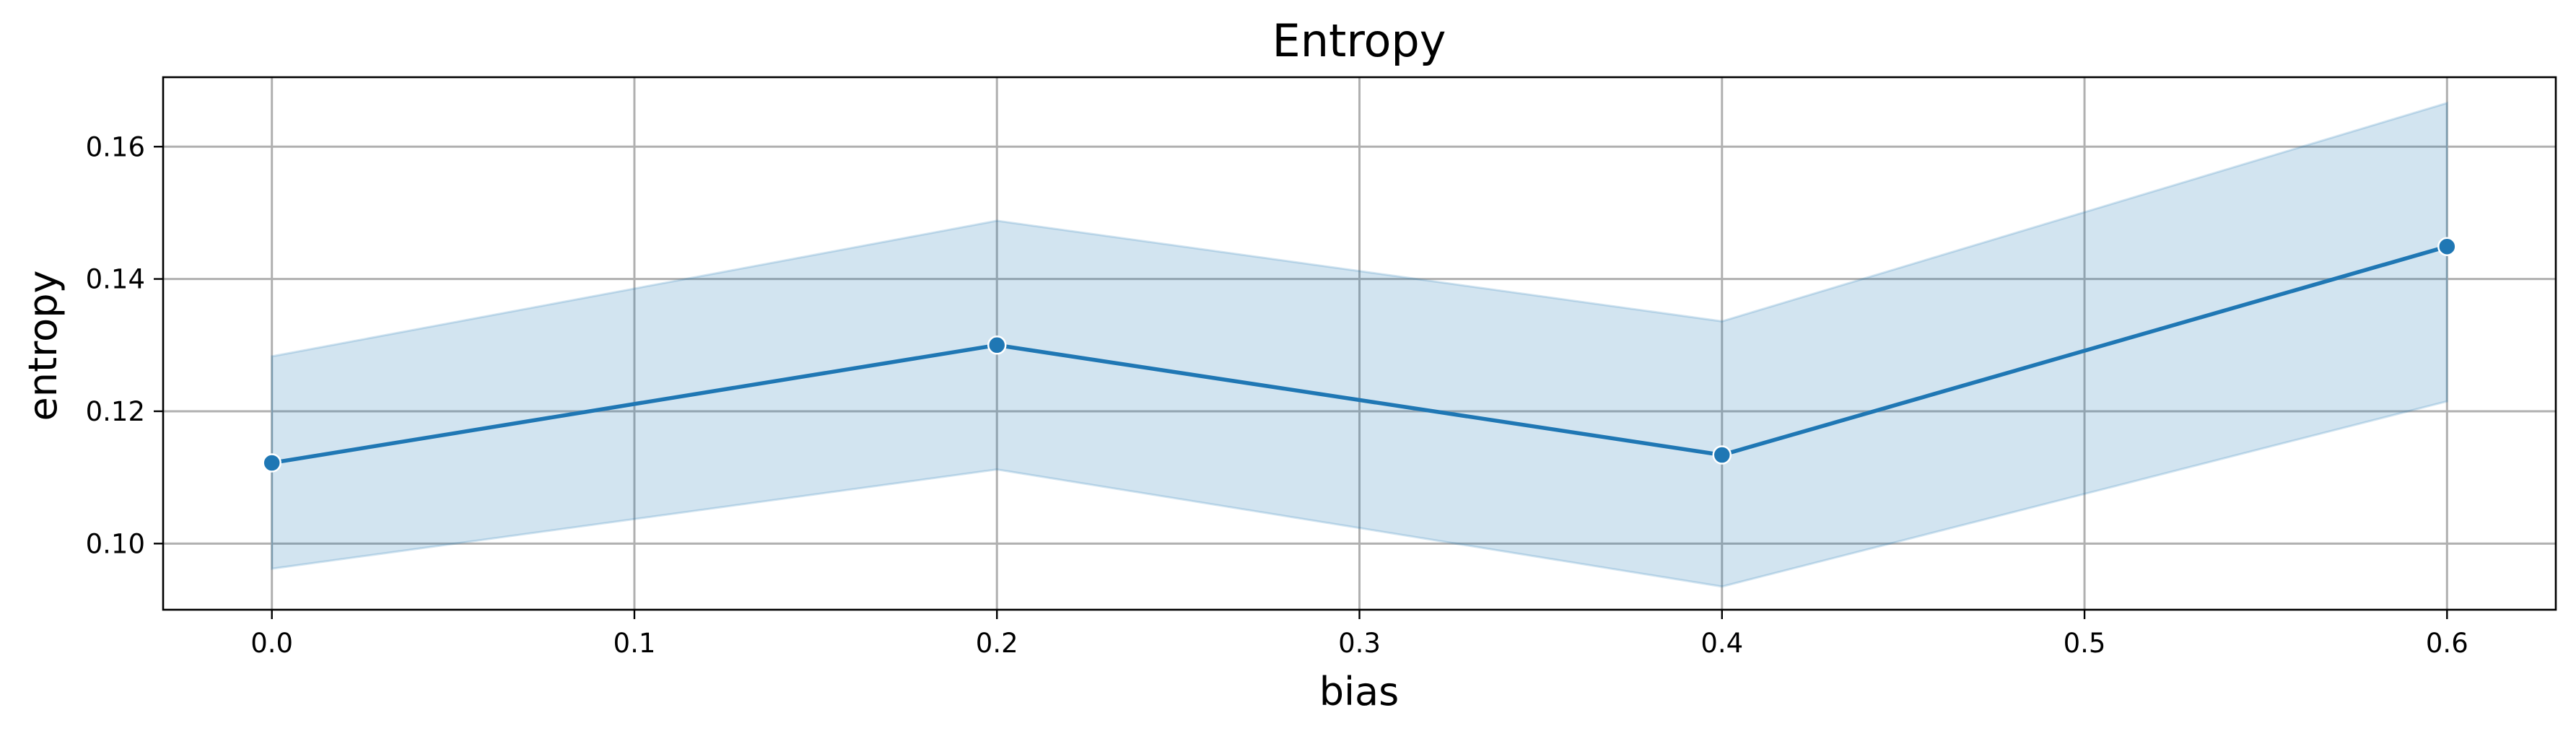 Image resolution: width=2576 pixels, height=736 pixels. Describe the element at coordinates (635, 643) in the screenshot. I see `x-tick-label: 0.1` at that location.